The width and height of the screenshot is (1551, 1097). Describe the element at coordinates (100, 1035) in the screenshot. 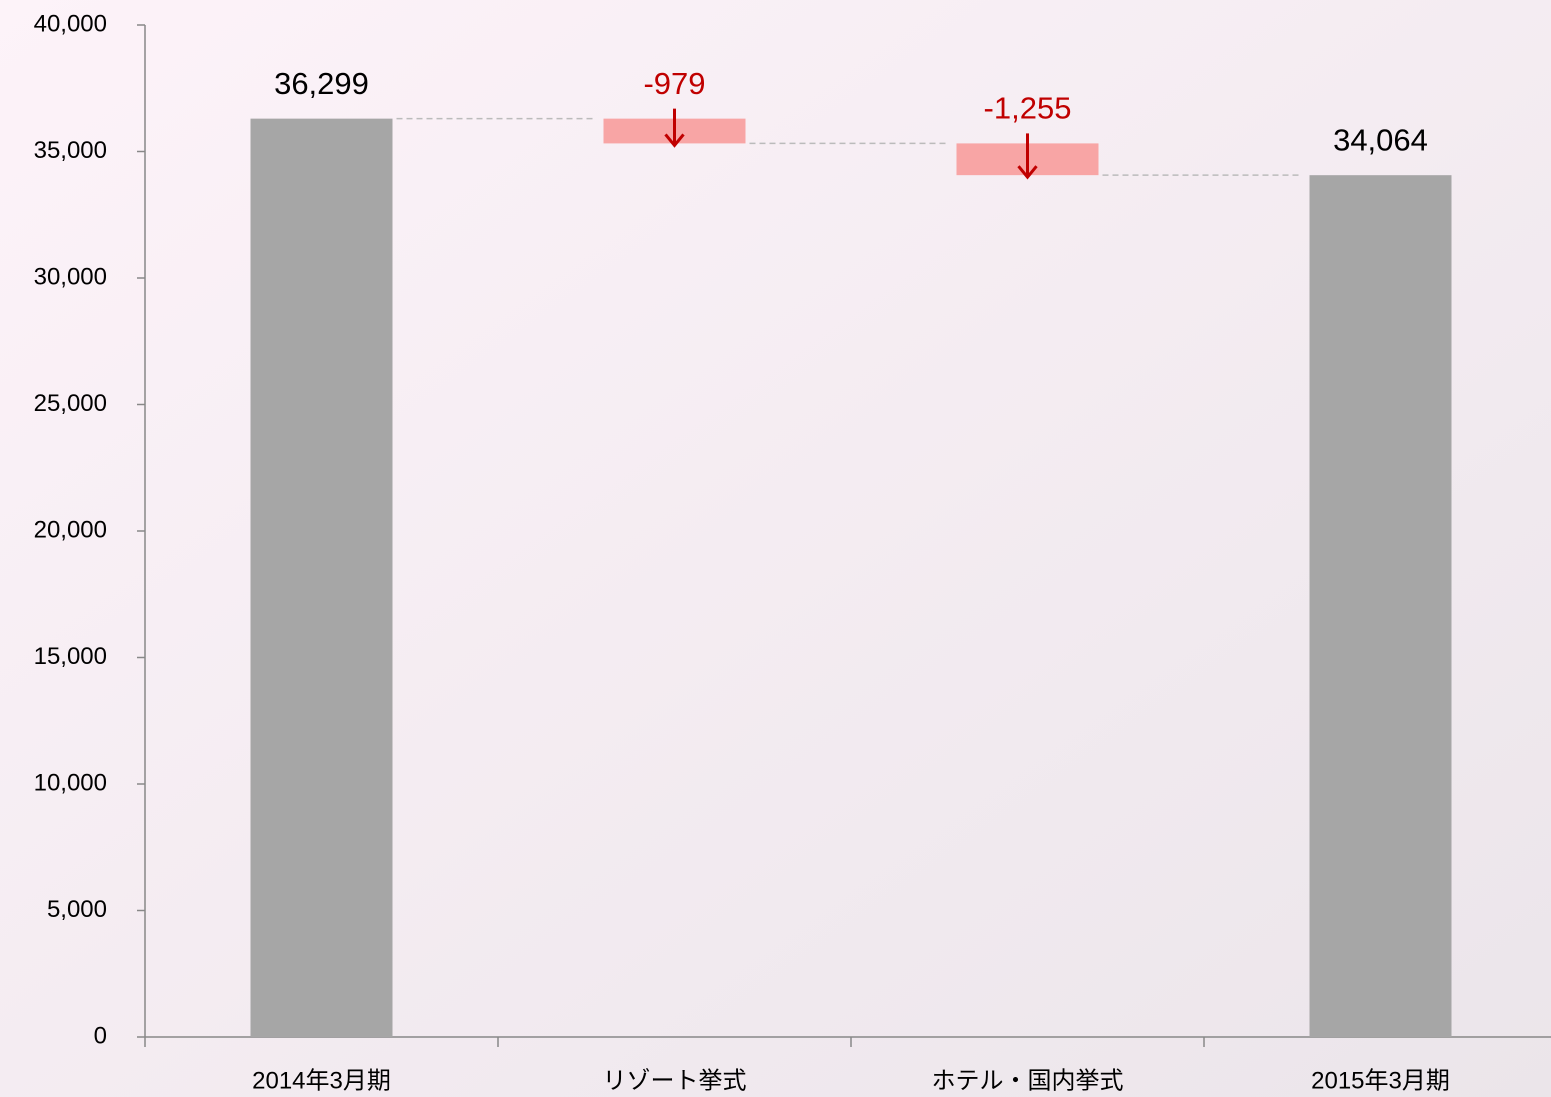

I see `y-tick-label: 0` at that location.